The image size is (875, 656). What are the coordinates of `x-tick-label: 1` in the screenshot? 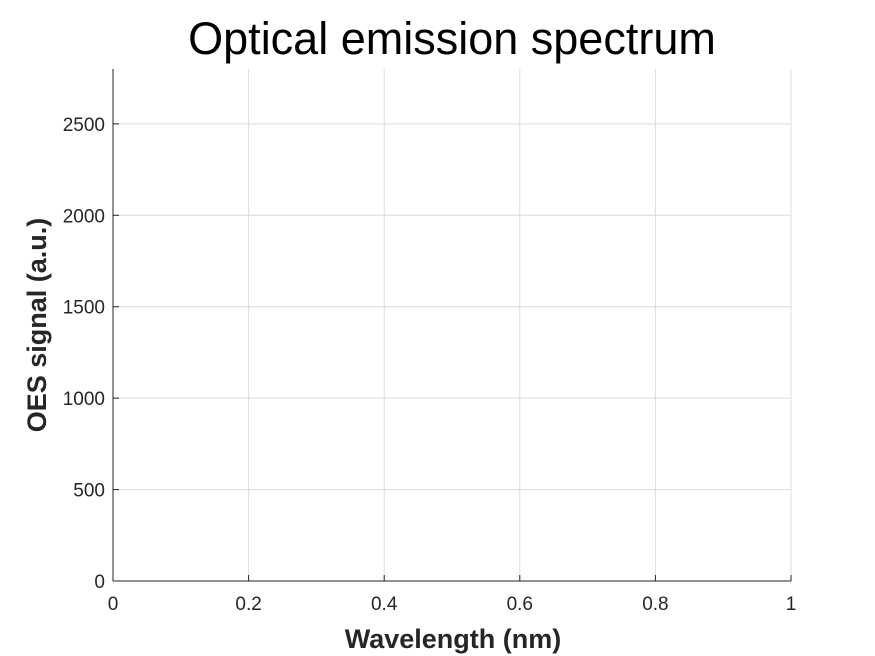 It's located at (791, 604).